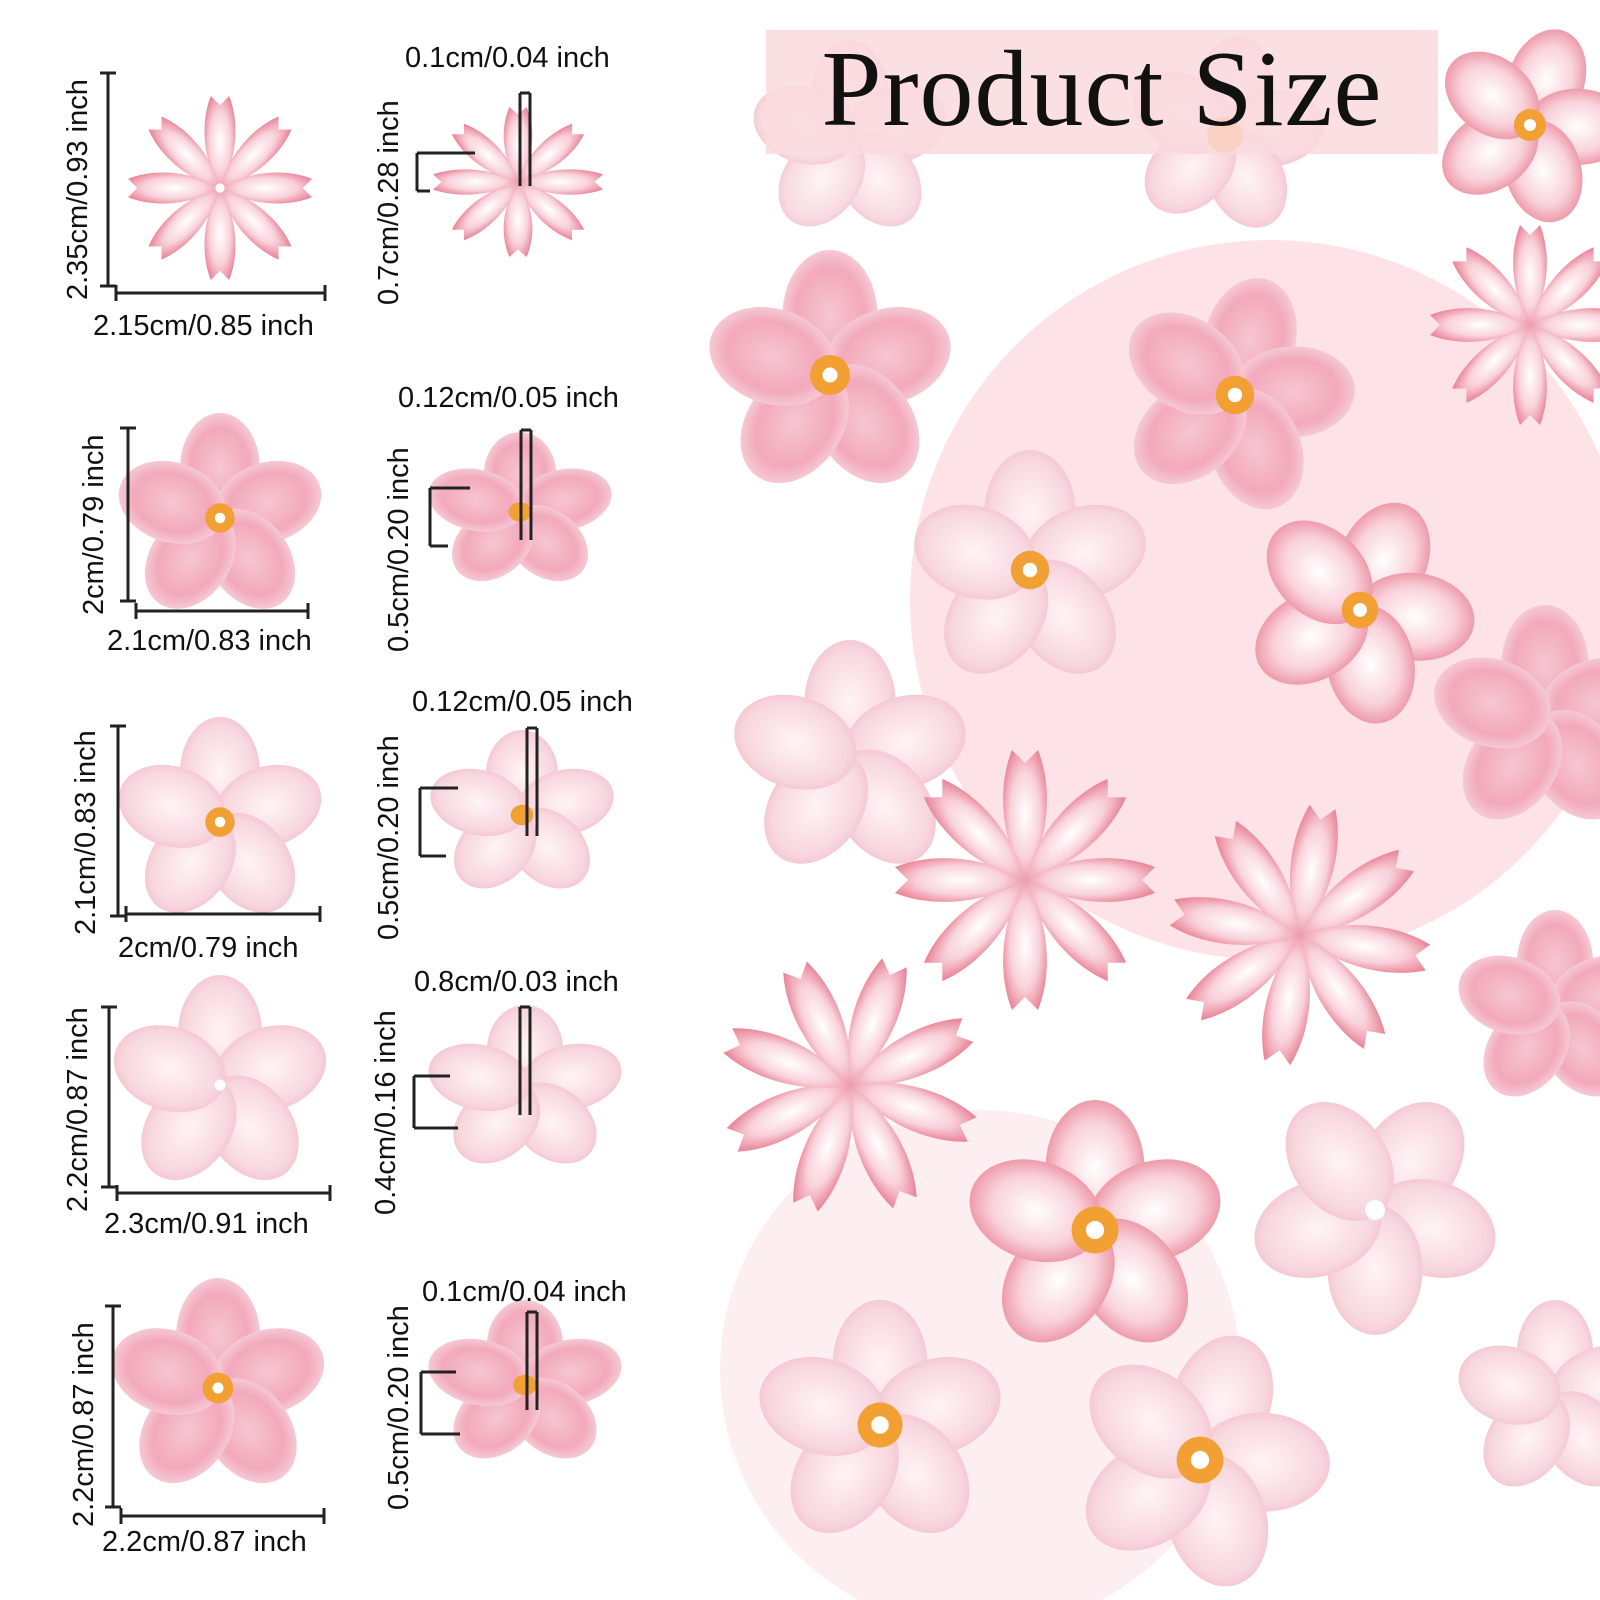 The width and height of the screenshot is (1600, 1600). I want to click on title-banner, so click(1102, 92).